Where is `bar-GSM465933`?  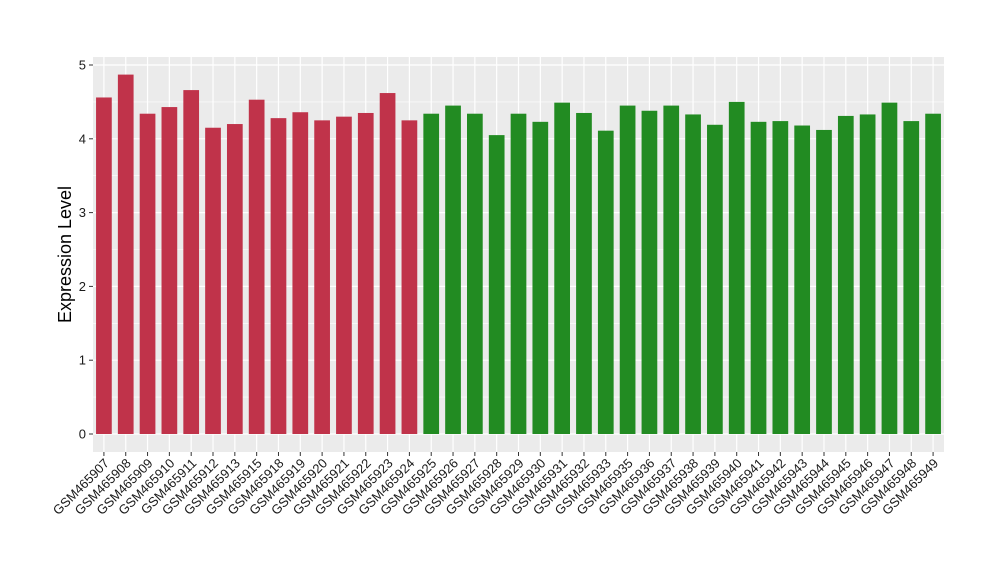 bar-GSM465933 is located at coordinates (605, 282).